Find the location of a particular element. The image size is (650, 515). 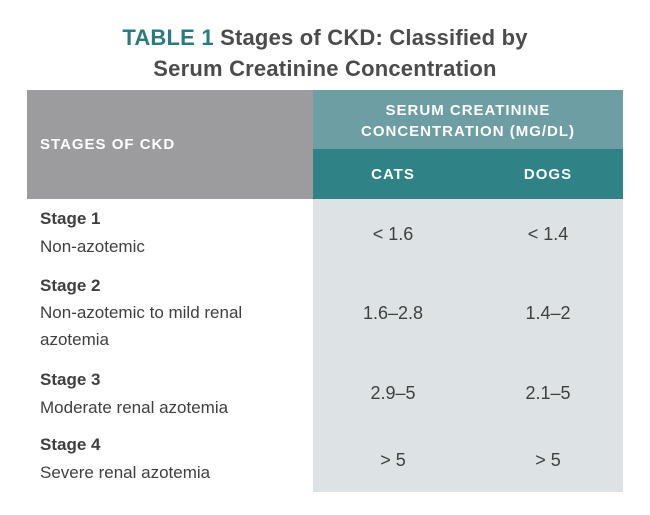

dogs-value: < 1.4 is located at coordinates (548, 234).